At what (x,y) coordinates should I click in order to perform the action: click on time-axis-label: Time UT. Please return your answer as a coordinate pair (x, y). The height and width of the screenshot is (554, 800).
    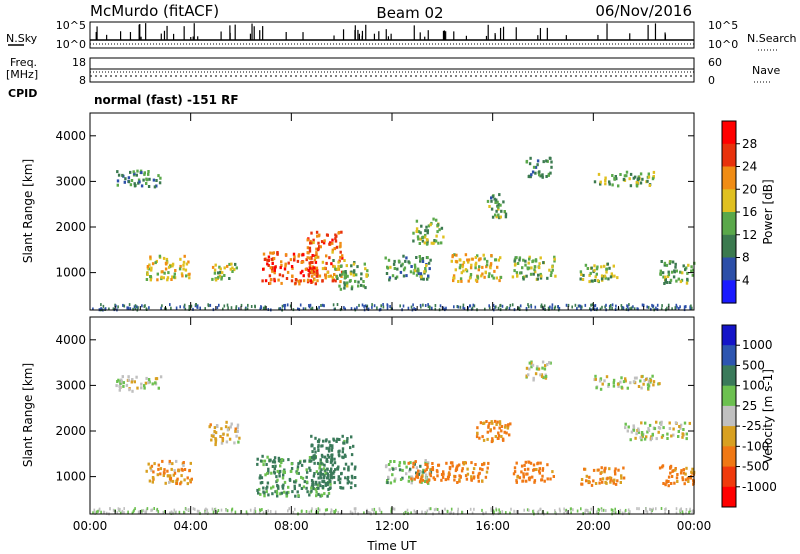
    Looking at the image, I should click on (391, 546).